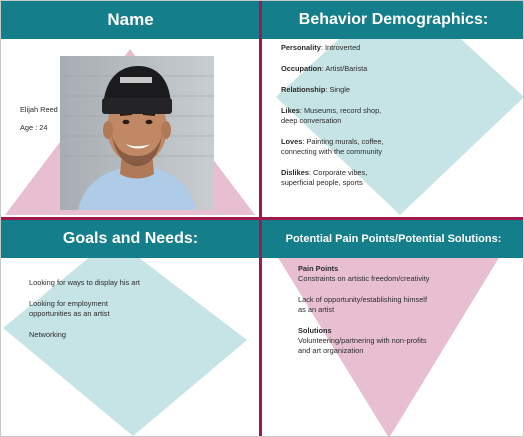  Describe the element at coordinates (315, 330) in the screenshot. I see `solutions-title: Solutions` at that location.